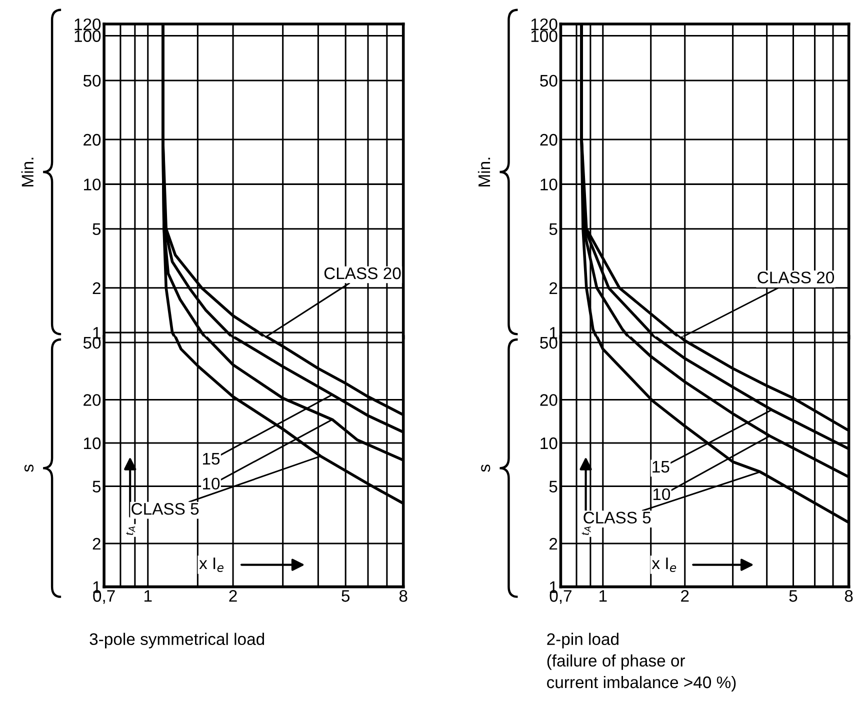 This screenshot has width=860, height=707. Describe the element at coordinates (177, 640) in the screenshot. I see `text: 3-pole symmetrical load` at that location.